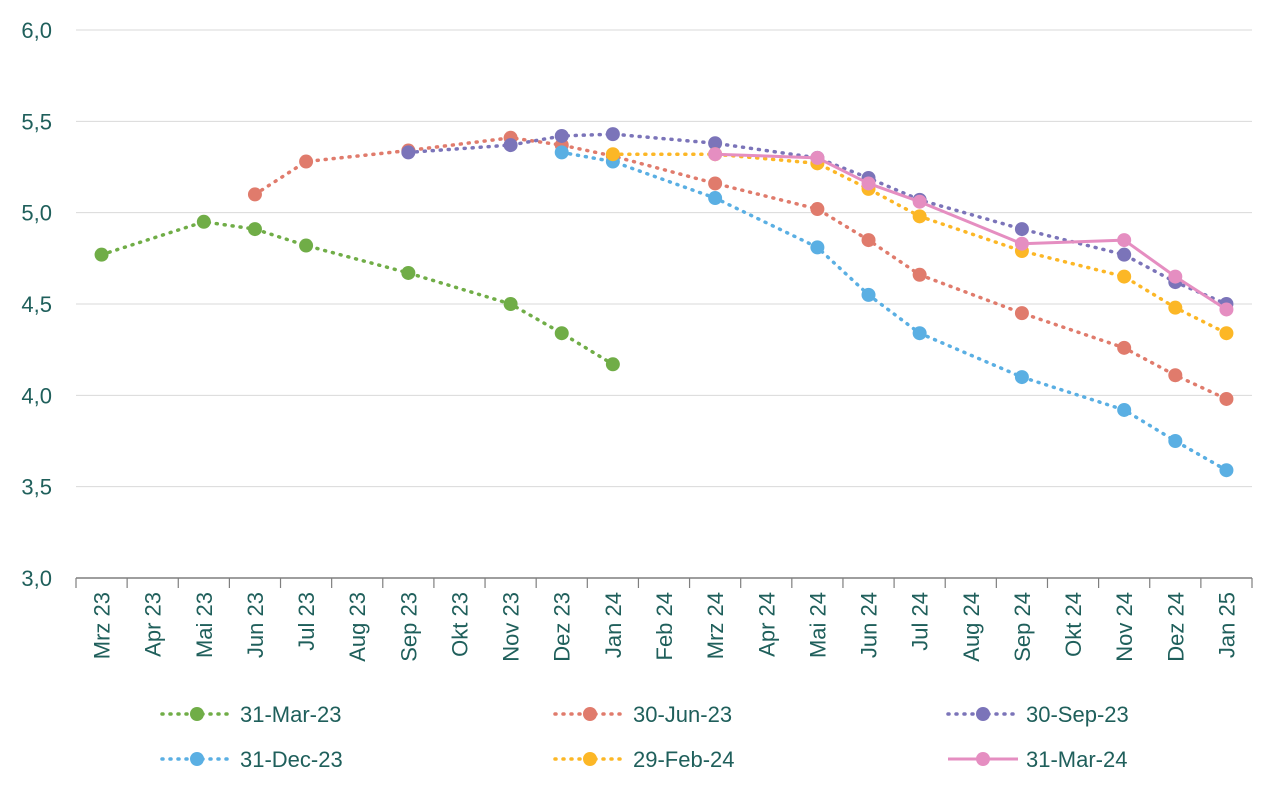  Describe the element at coordinates (36, 121) in the screenshot. I see `y-tick-label: 5,5` at that location.